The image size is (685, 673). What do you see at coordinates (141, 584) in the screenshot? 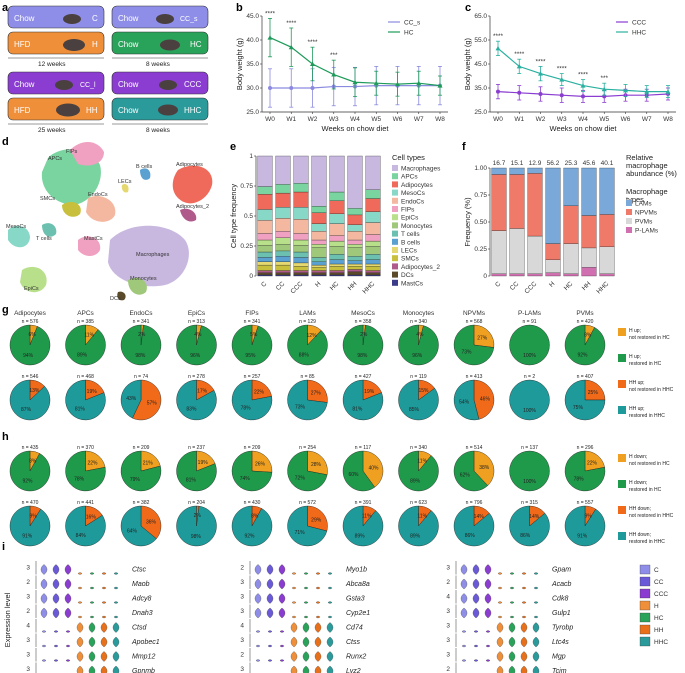
I see `gene-label: Maob` at bounding box center [141, 584].